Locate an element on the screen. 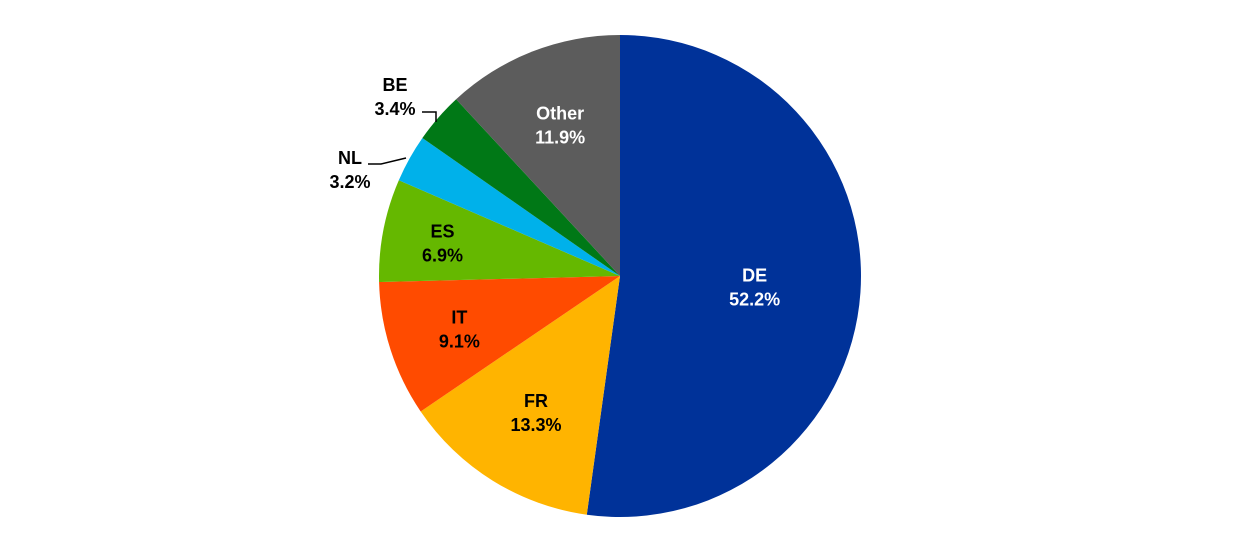 The height and width of the screenshot is (554, 1240). slice-value-be: 3.4% is located at coordinates (394, 109).